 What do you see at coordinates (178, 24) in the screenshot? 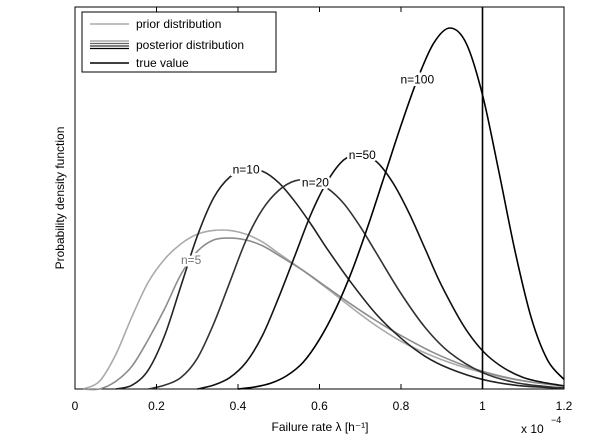
I see `legend-label-prior: prior distribution` at bounding box center [178, 24].